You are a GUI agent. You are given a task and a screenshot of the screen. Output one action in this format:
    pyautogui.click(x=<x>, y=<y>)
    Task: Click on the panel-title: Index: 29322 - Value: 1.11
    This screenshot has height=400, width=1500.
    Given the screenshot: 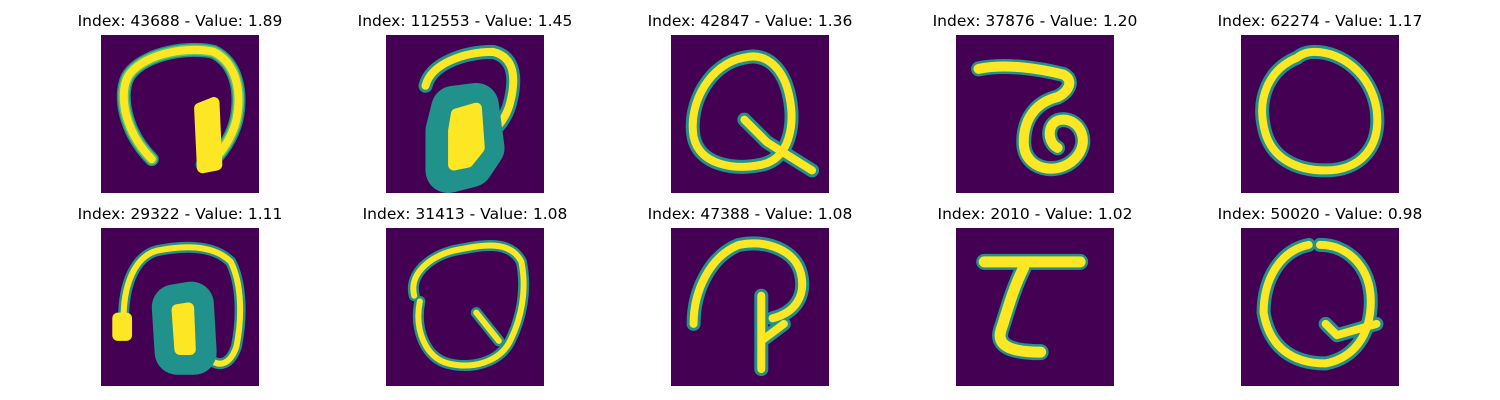 What is the action you would take?
    pyautogui.click(x=180, y=214)
    